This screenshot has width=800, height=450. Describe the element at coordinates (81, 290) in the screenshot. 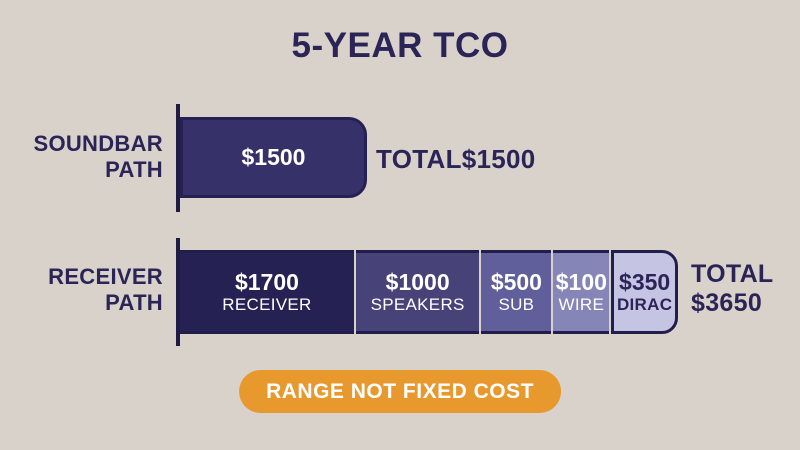

I see `receiver-path-label: RECEIVER PATH` at that location.